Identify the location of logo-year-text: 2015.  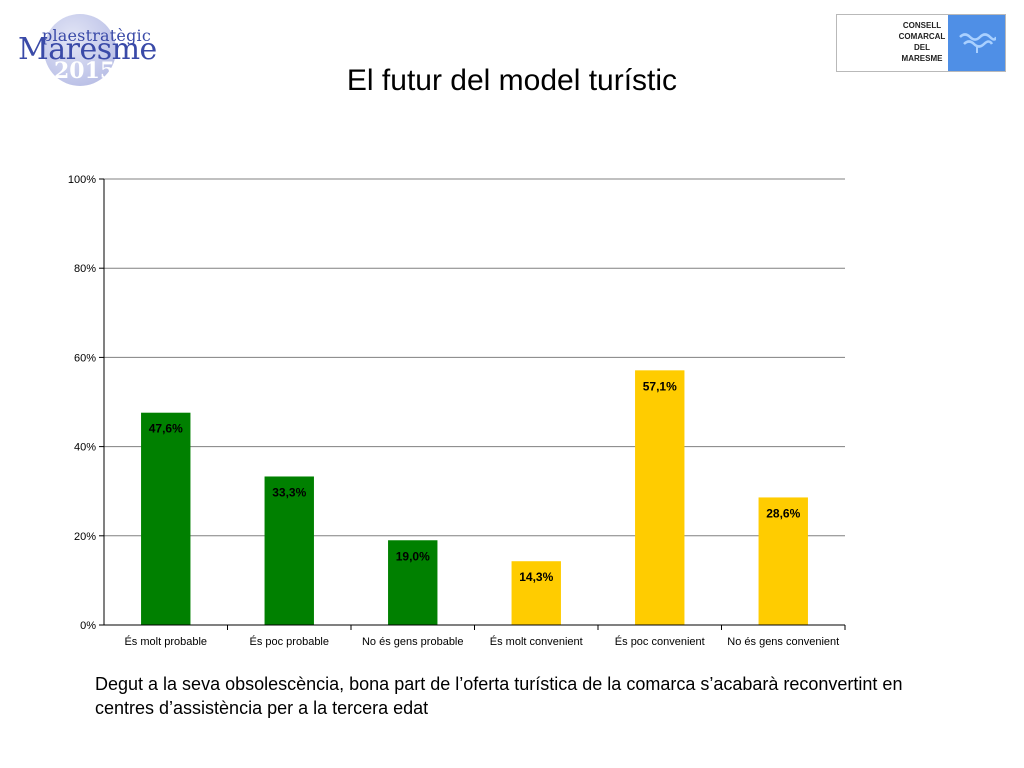
(85, 71).